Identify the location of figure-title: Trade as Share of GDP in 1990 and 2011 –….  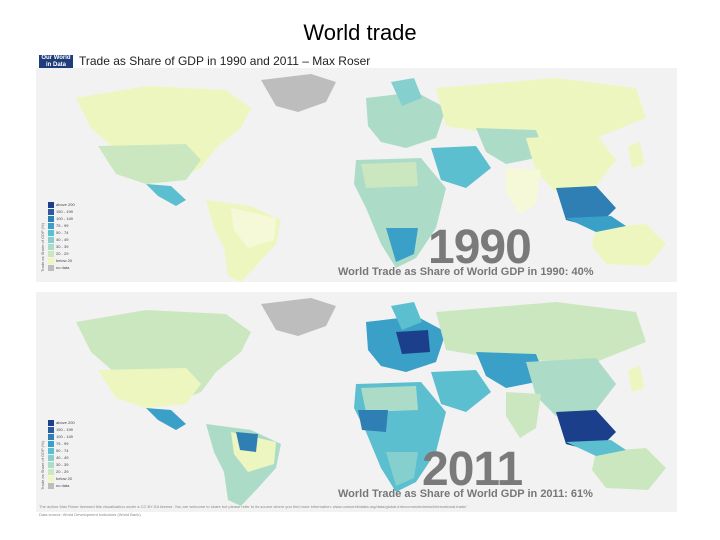
(225, 61).